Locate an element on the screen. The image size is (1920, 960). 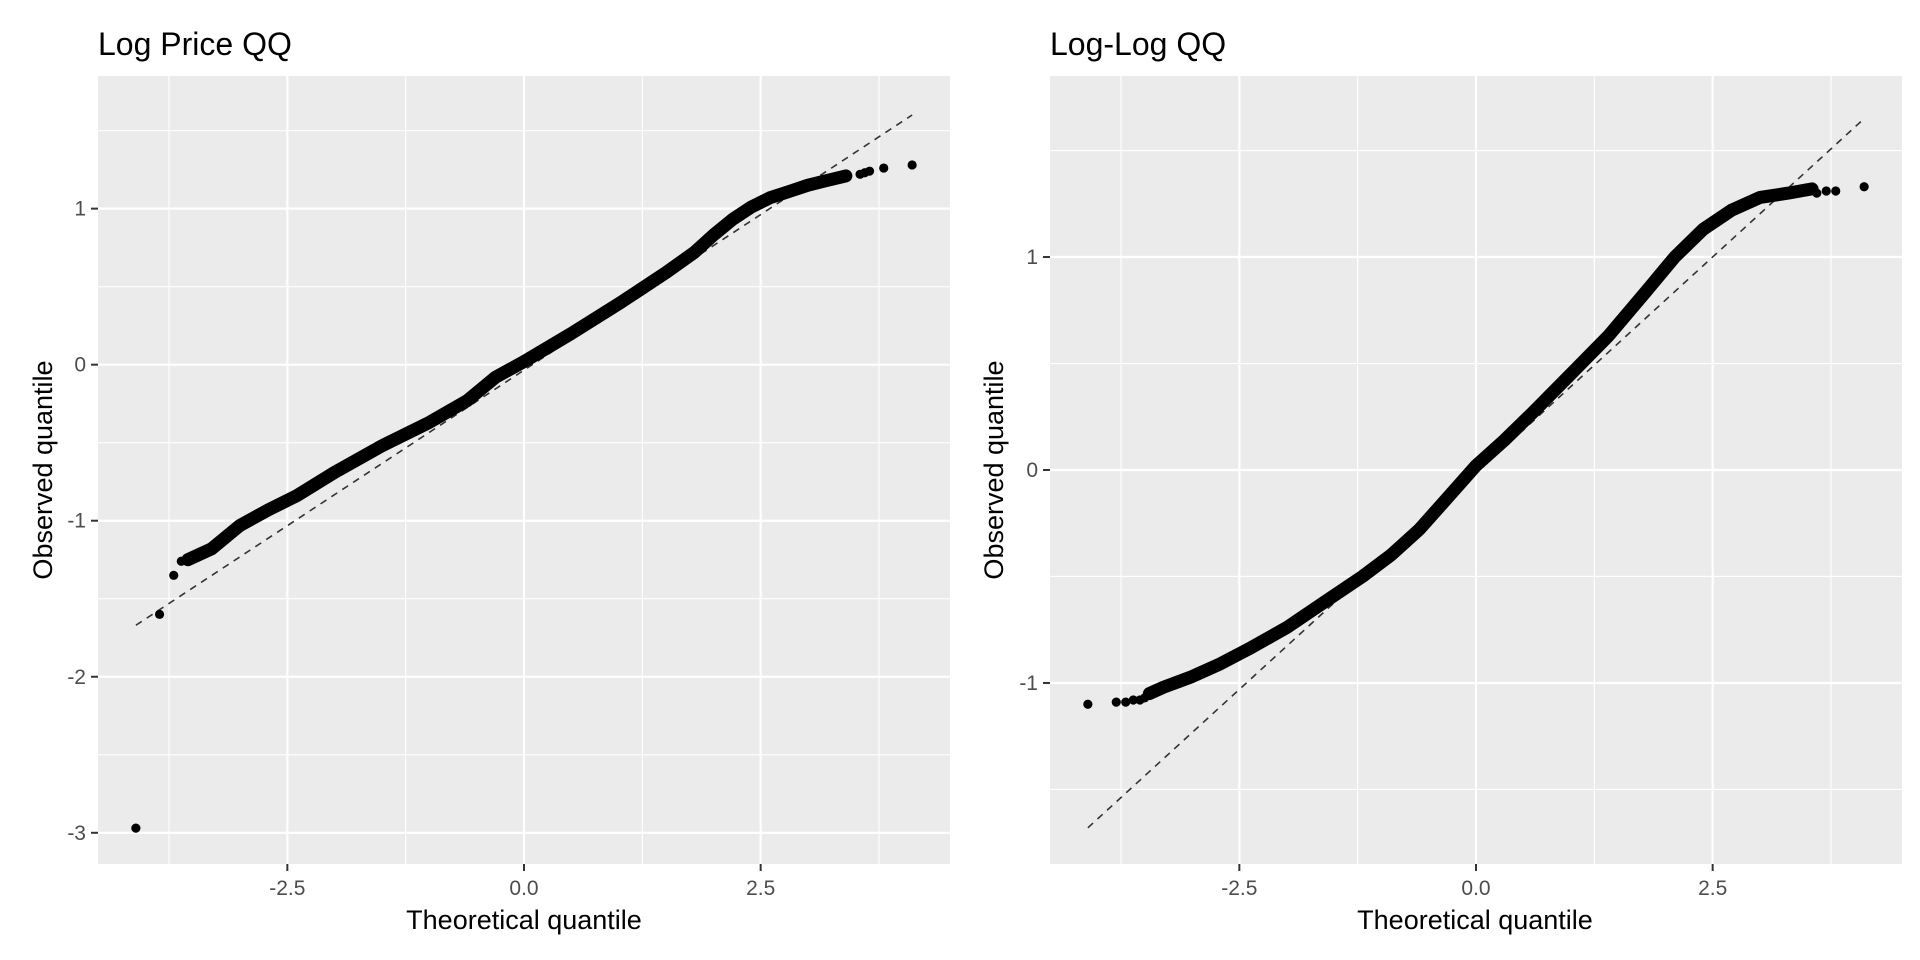
panel-title: Log-Log QQ is located at coordinates (1138, 44).